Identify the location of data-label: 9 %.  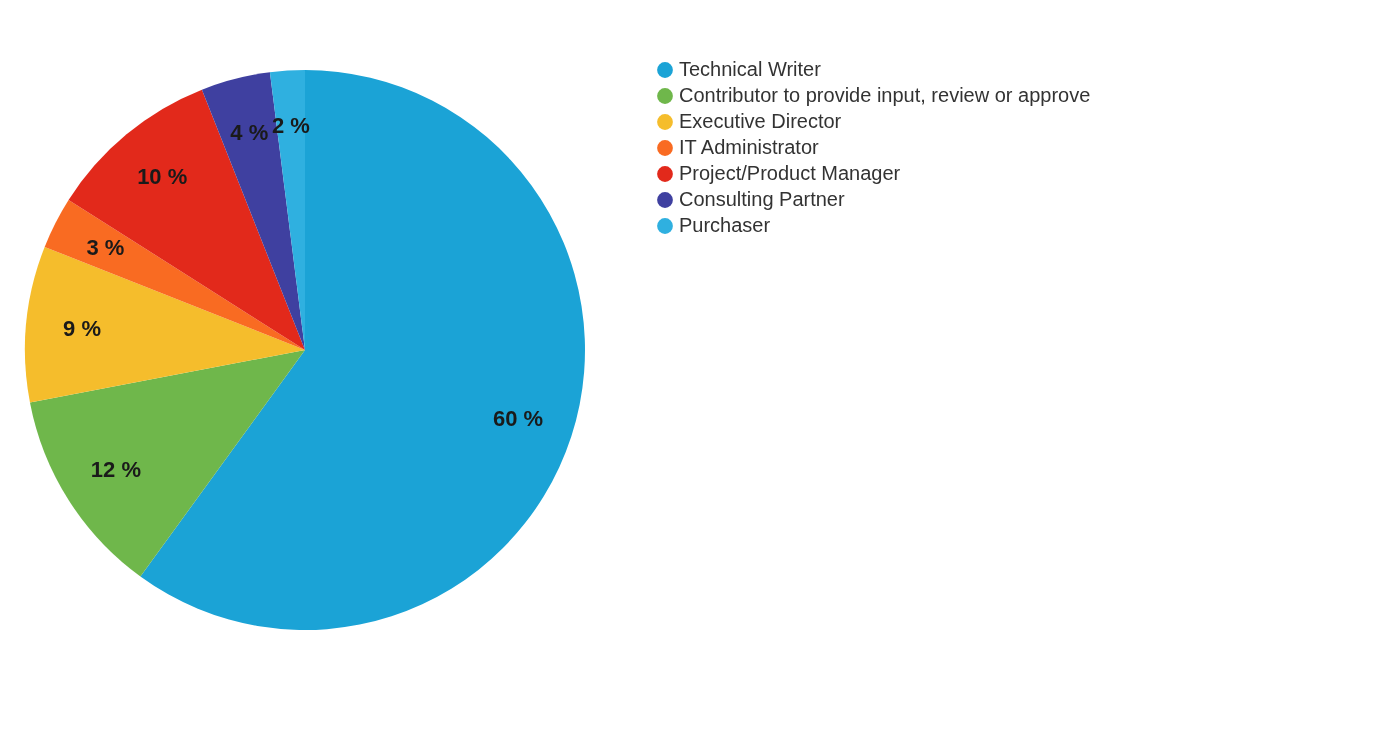
(82, 328).